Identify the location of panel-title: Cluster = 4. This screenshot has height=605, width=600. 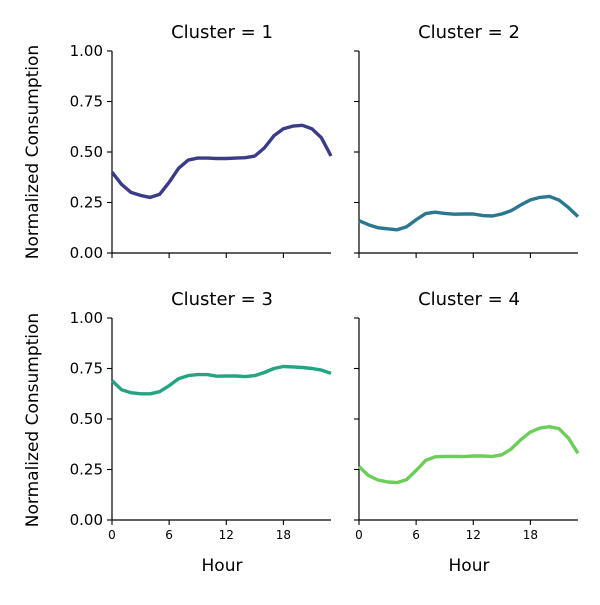
(469, 299).